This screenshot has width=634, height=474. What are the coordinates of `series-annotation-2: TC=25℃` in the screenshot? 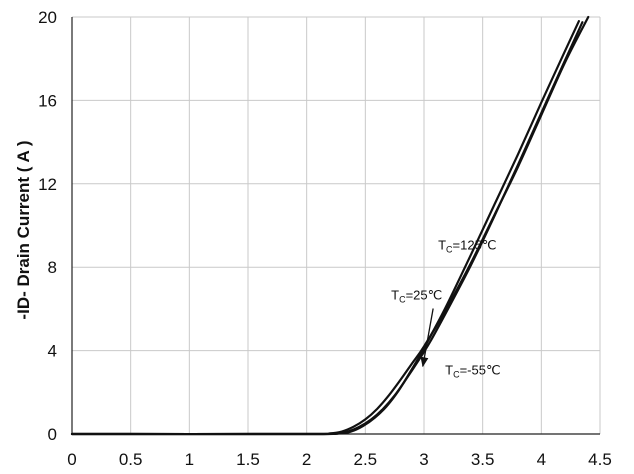 It's located at (416, 296).